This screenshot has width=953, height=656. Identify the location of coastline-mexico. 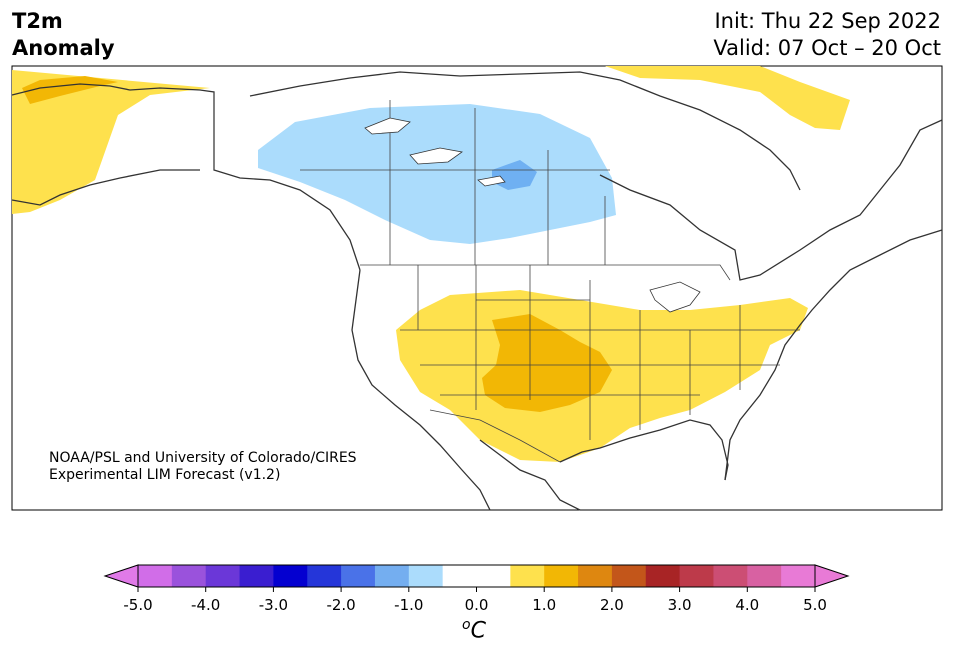
(530, 475).